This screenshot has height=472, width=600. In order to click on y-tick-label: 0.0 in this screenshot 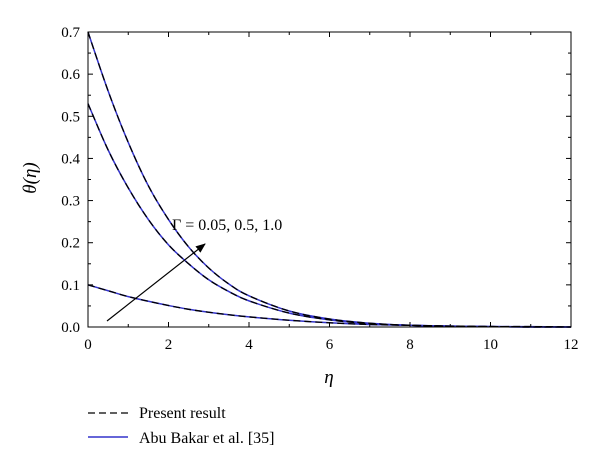, I will do `click(70, 328)`.